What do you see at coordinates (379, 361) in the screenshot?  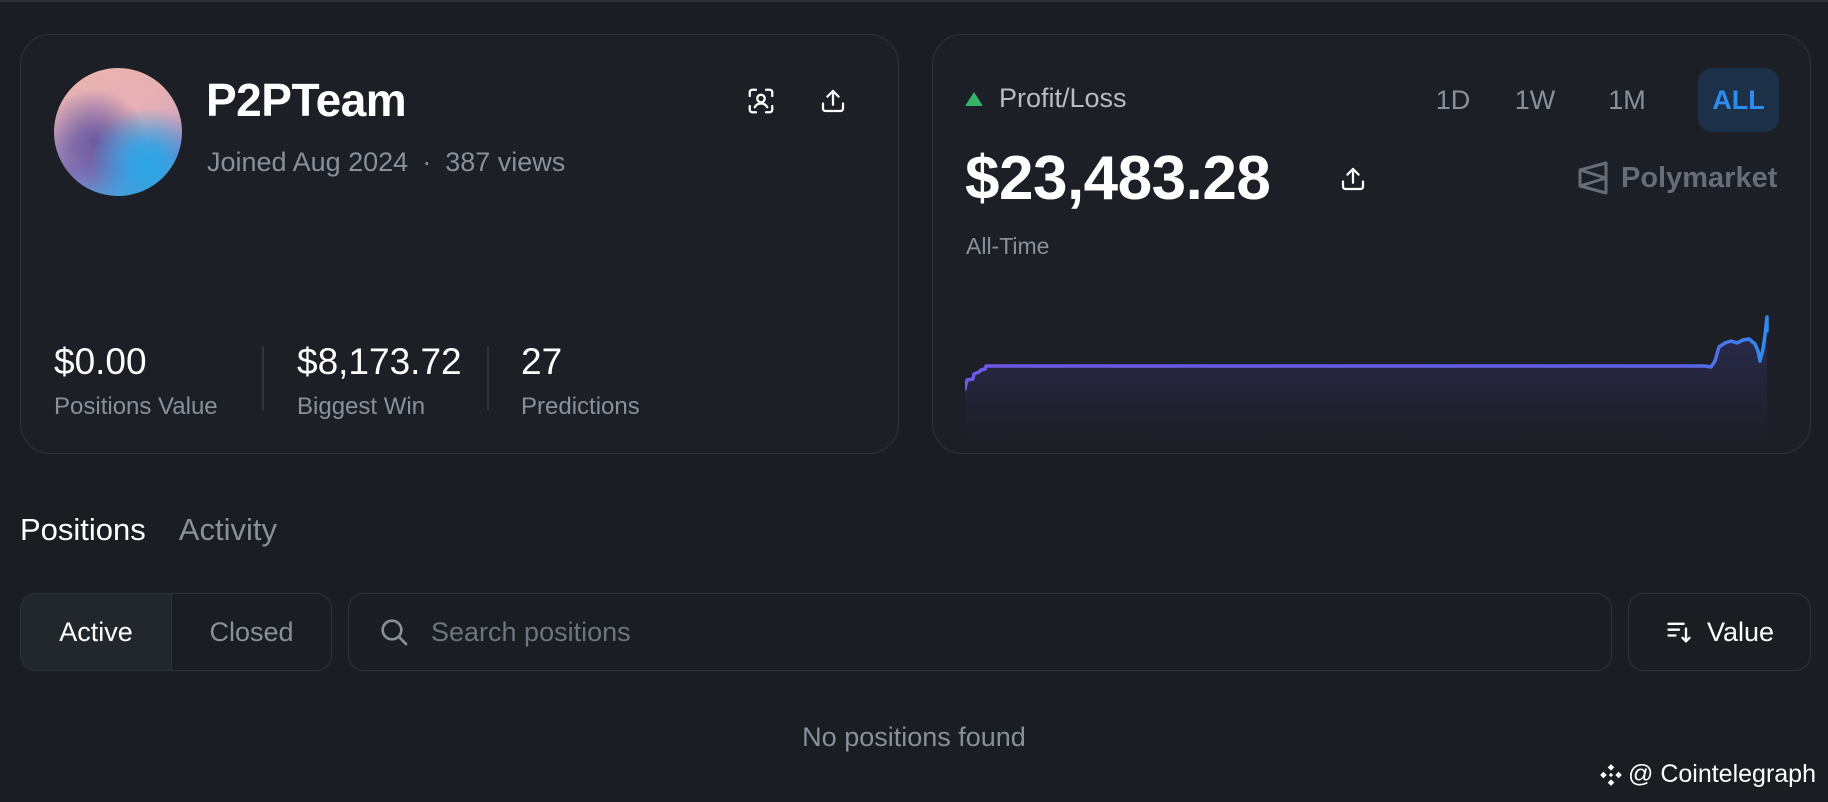 I see `stat-value: $8,173.72` at bounding box center [379, 361].